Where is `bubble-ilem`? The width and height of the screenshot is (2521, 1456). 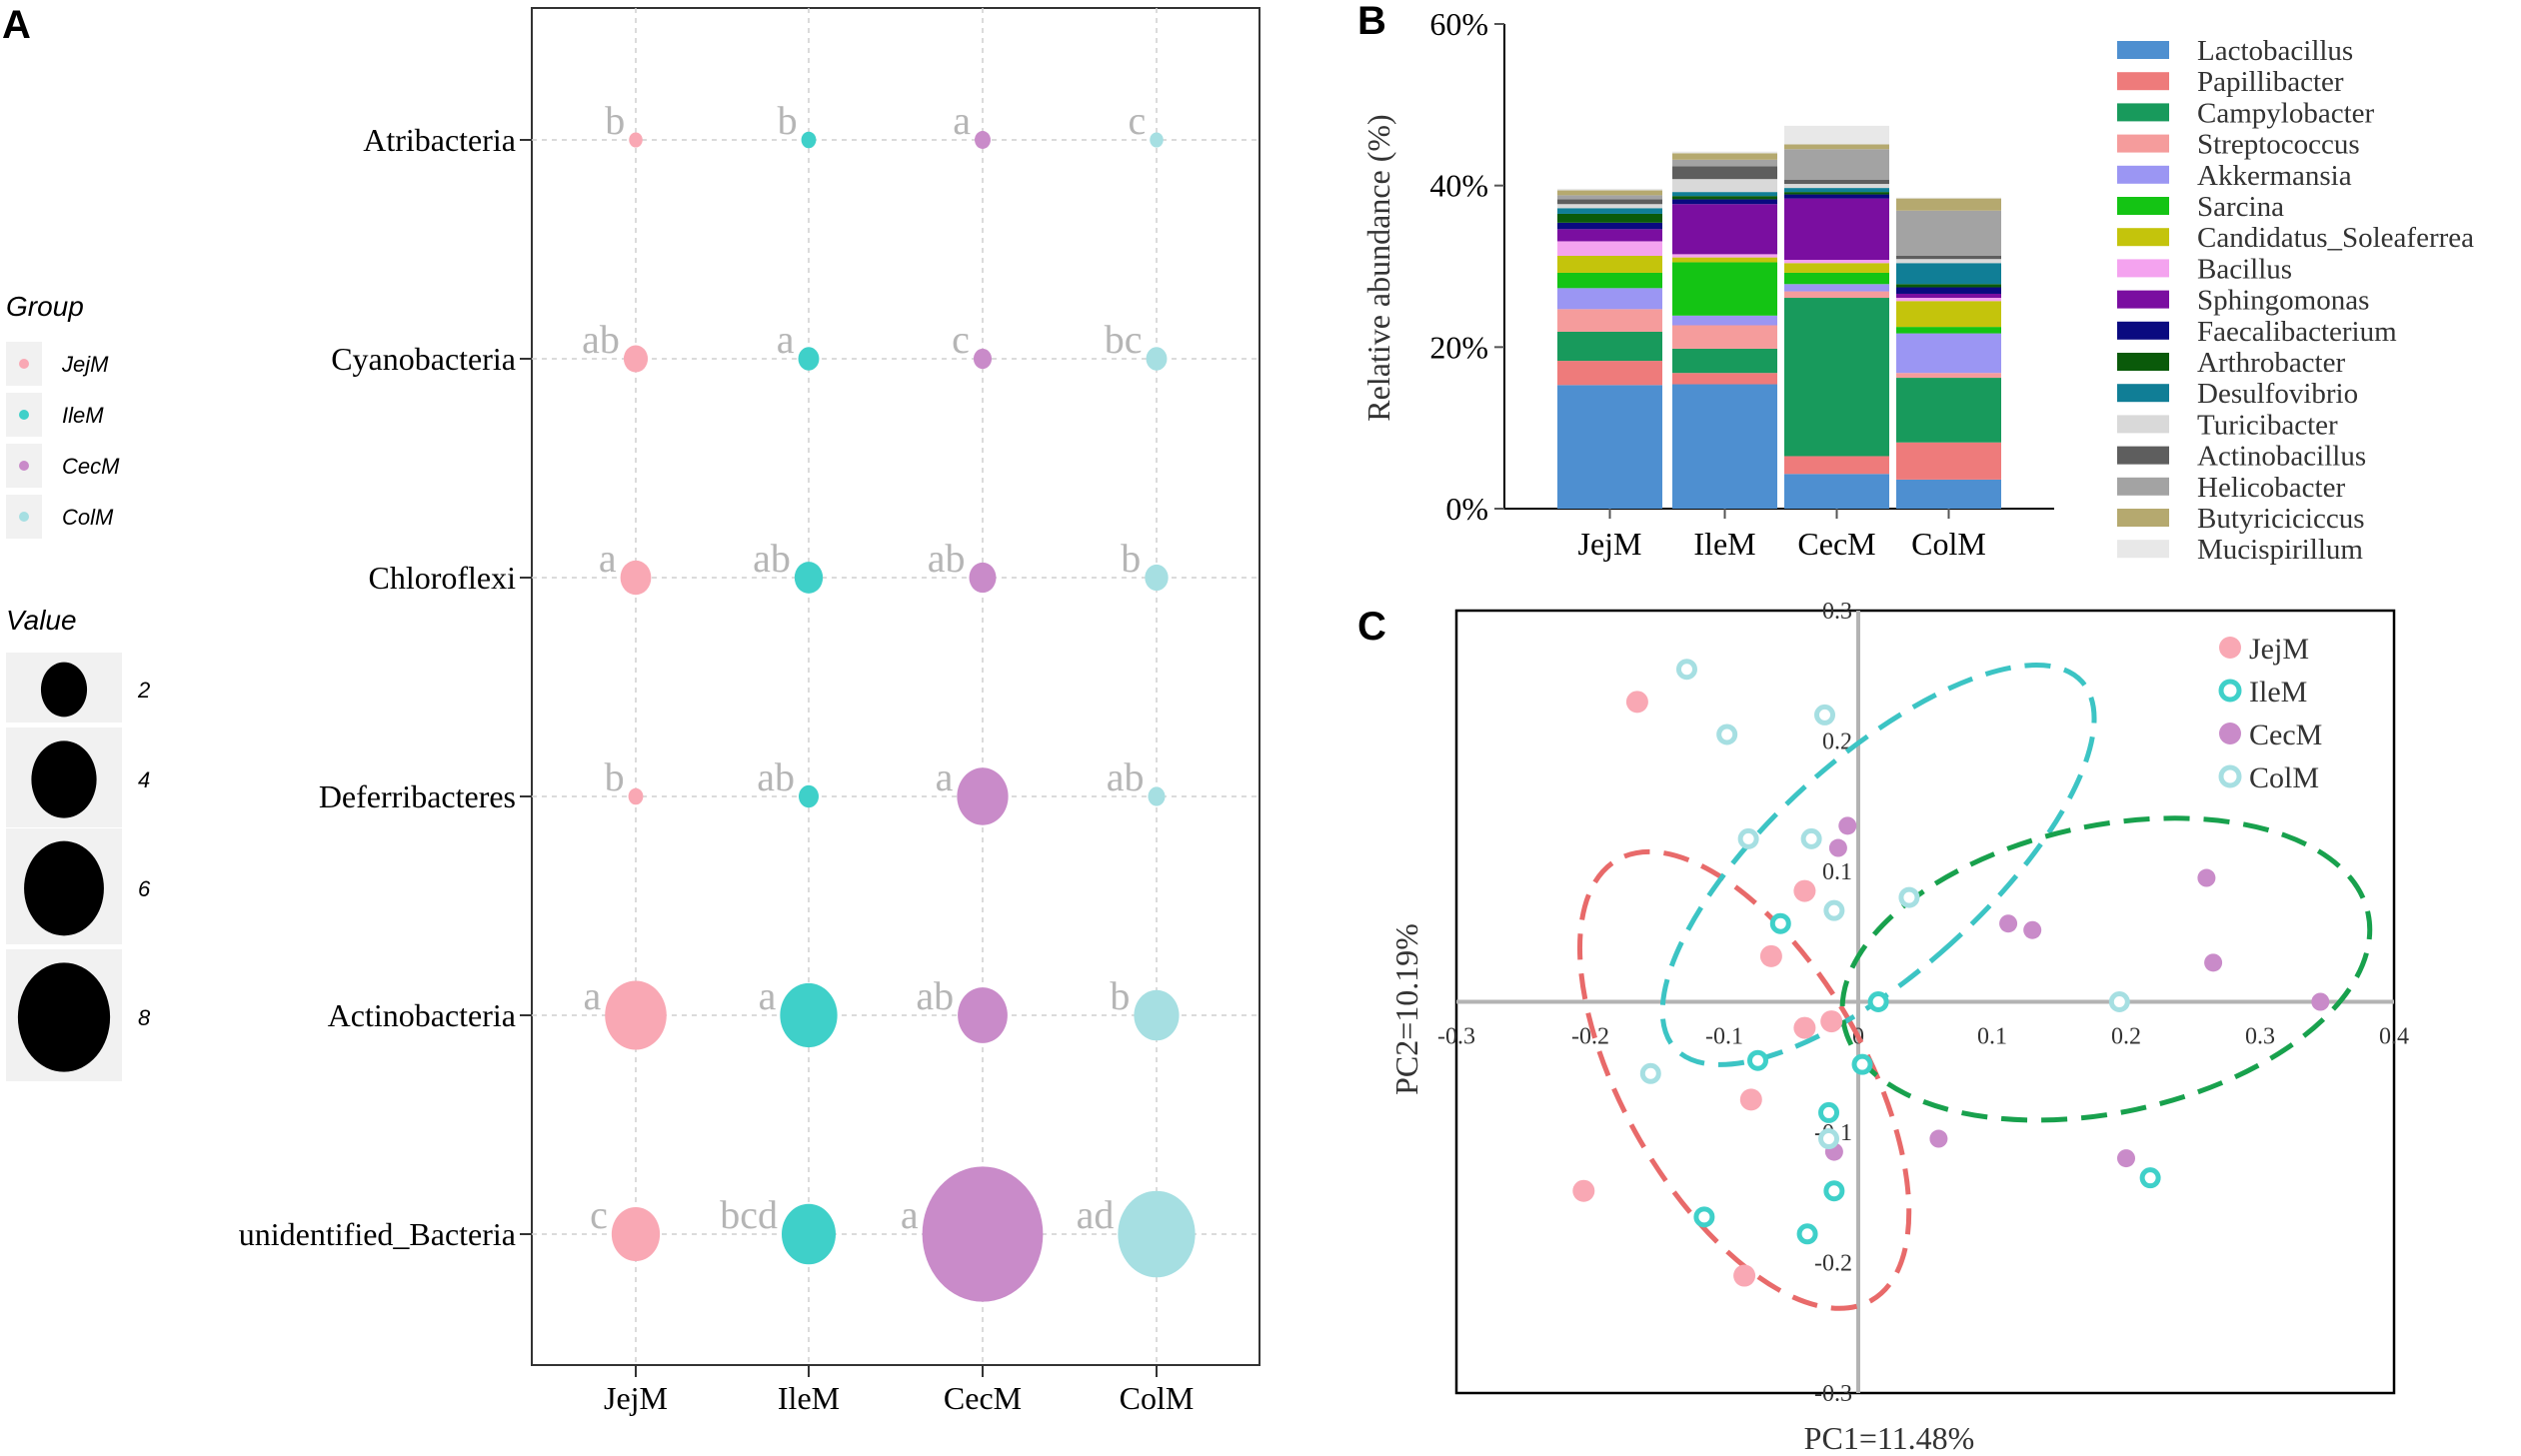 bubble-ilem is located at coordinates (809, 1015).